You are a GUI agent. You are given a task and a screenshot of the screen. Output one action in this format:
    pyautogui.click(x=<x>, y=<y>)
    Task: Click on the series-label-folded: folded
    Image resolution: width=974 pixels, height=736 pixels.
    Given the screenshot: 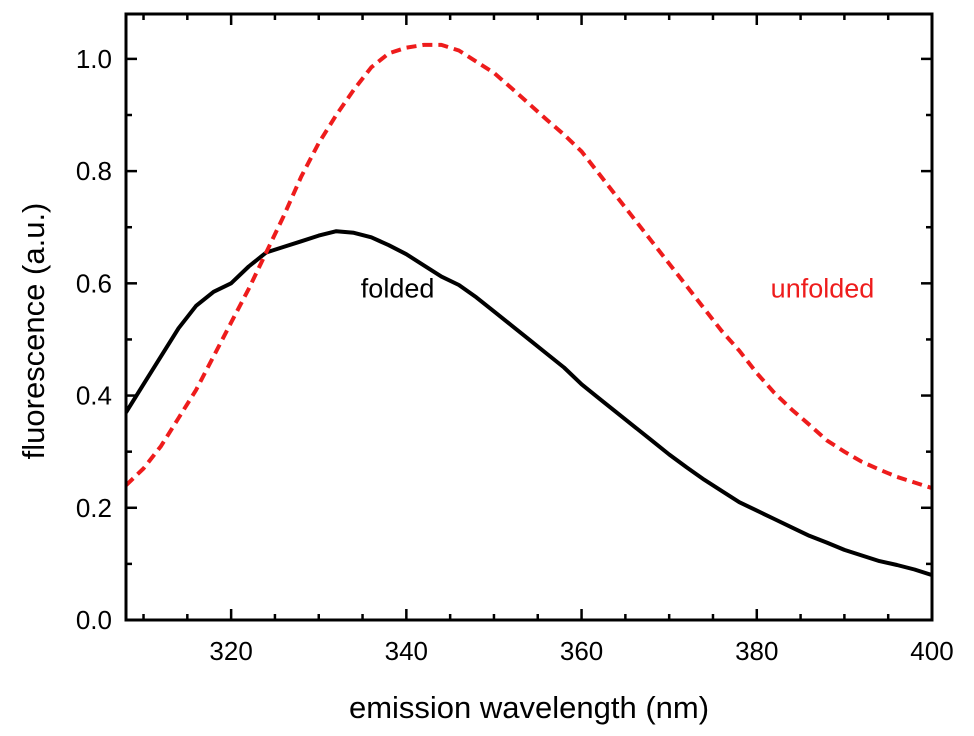 What is the action you would take?
    pyautogui.click(x=398, y=288)
    